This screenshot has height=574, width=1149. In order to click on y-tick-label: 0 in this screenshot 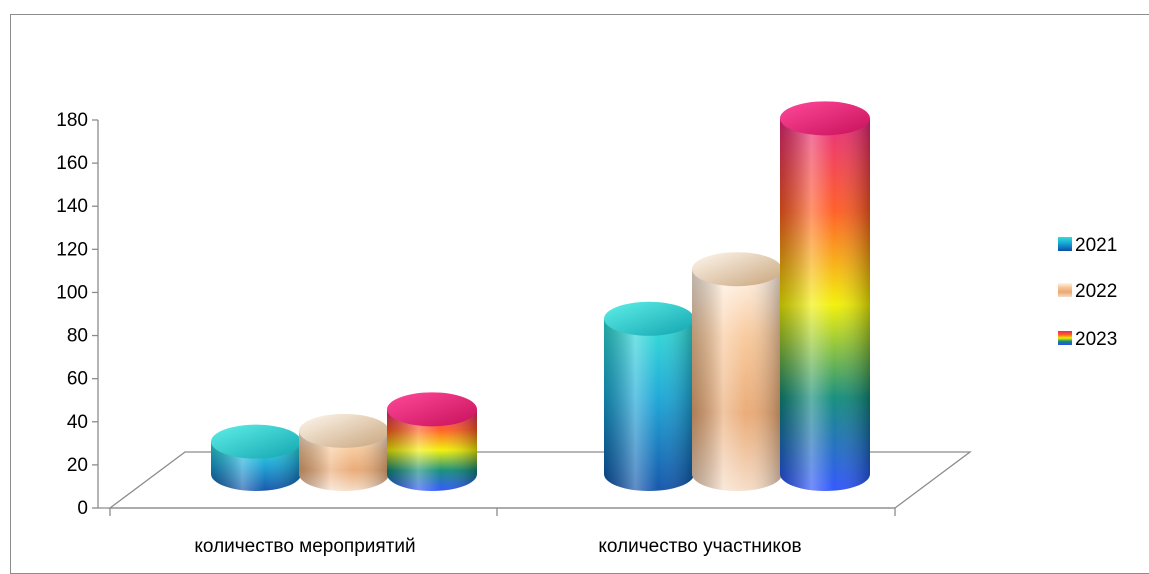, I will do `click(82, 508)`.